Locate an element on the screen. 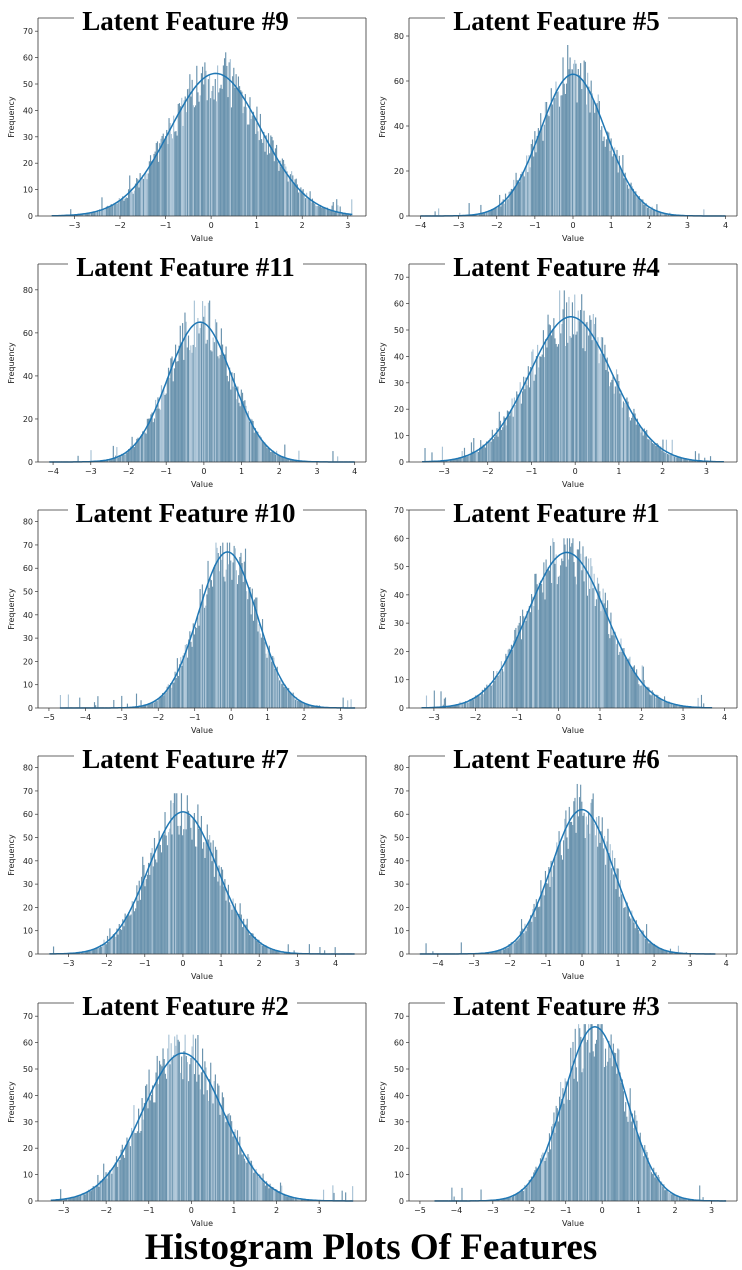  y-tick-label: 10 is located at coordinates (28, 685).